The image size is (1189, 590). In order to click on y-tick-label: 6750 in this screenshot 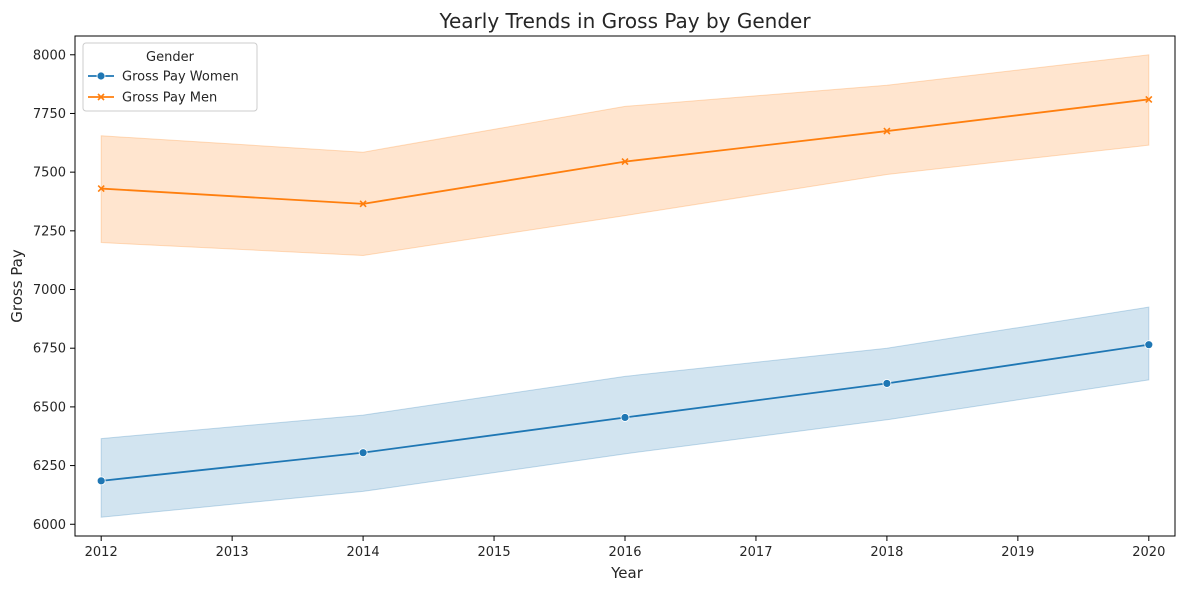, I will do `click(49, 349)`.